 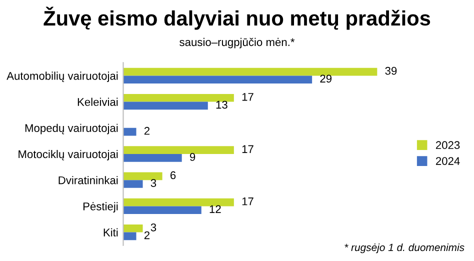 I want to click on chart-subtitle: sausio–rugpjūčio mėn.*, so click(x=237, y=43).